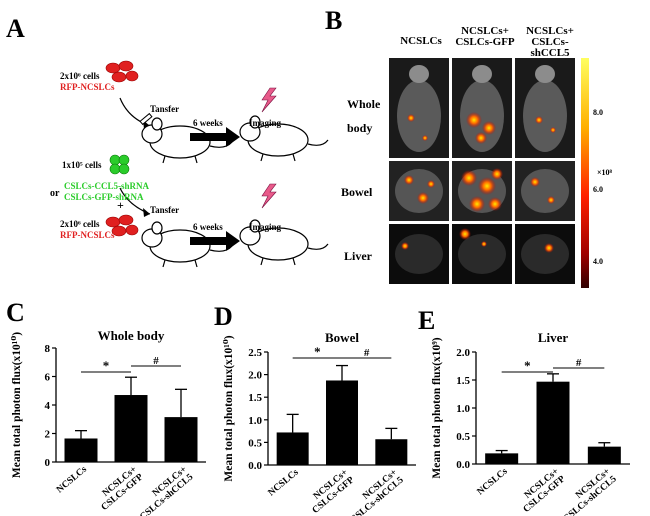 The height and width of the screenshot is (516, 650). Describe the element at coordinates (598, 189) in the screenshot. I see `colorbar-tick-6: 6.0` at that location.